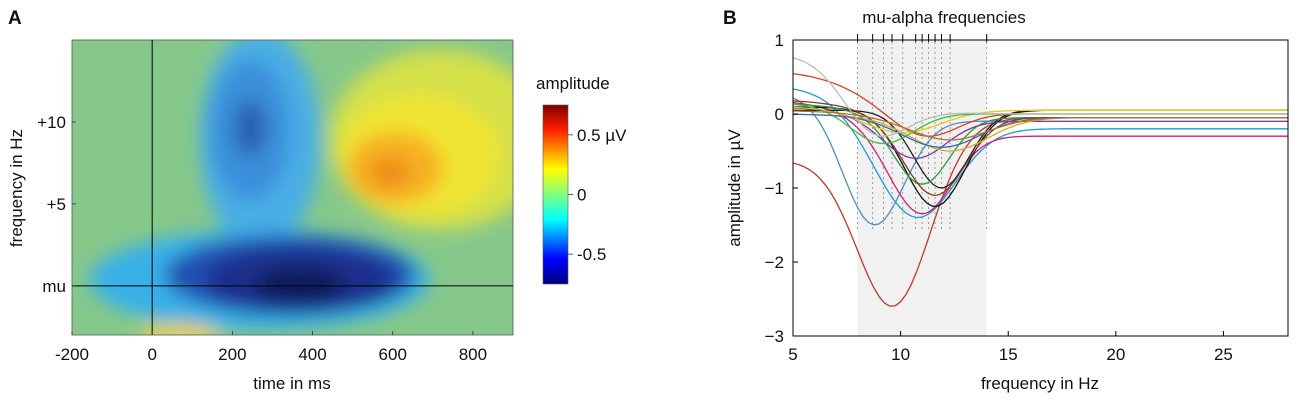 This screenshot has height=404, width=1300. Describe the element at coordinates (291, 383) in the screenshot. I see `heatmap-x-axis-label: time in ms` at that location.